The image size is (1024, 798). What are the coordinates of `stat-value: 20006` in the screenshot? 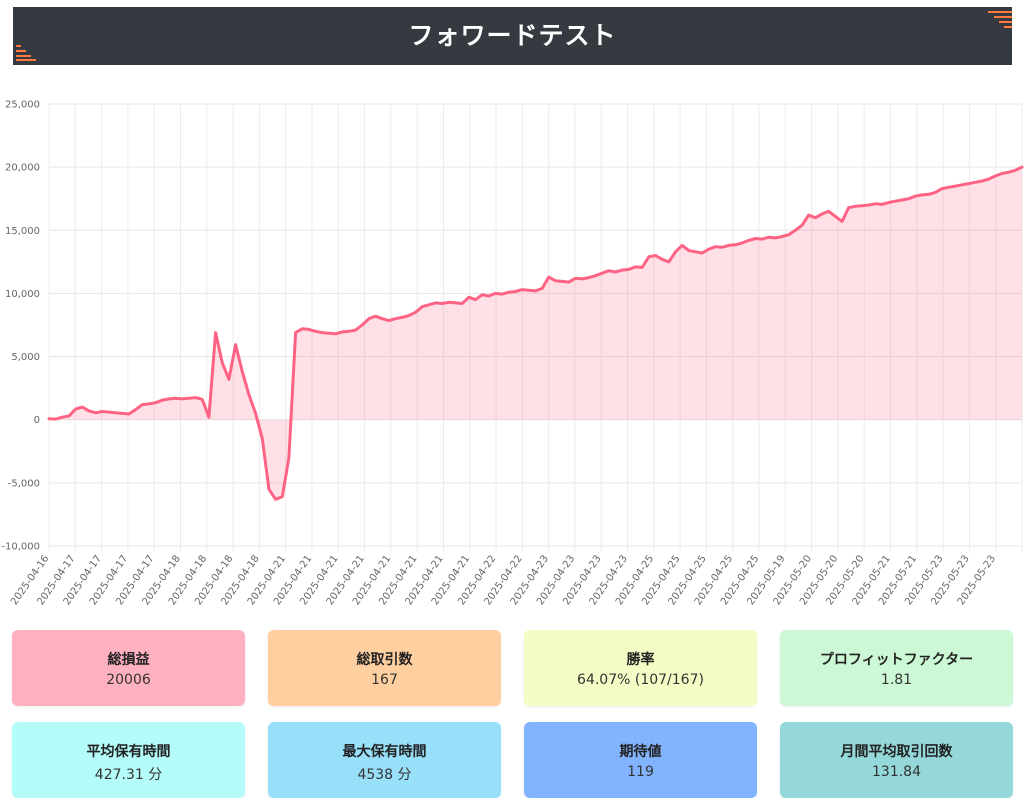 It's located at (128, 680).